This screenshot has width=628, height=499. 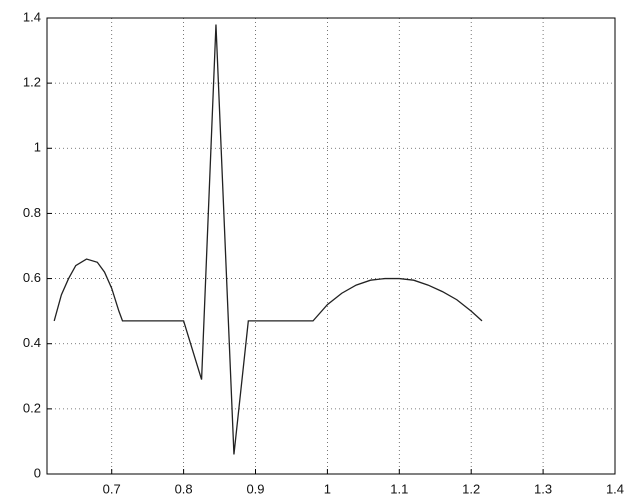 I want to click on x-tick-label: 1.4, so click(x=615, y=488).